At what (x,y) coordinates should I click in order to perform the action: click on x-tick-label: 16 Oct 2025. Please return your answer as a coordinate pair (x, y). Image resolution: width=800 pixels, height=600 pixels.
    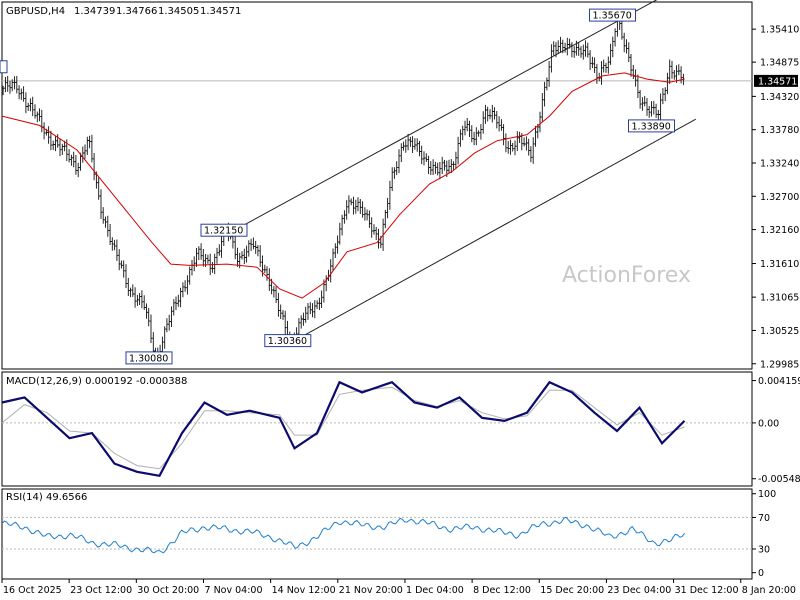
    Looking at the image, I should click on (32, 590).